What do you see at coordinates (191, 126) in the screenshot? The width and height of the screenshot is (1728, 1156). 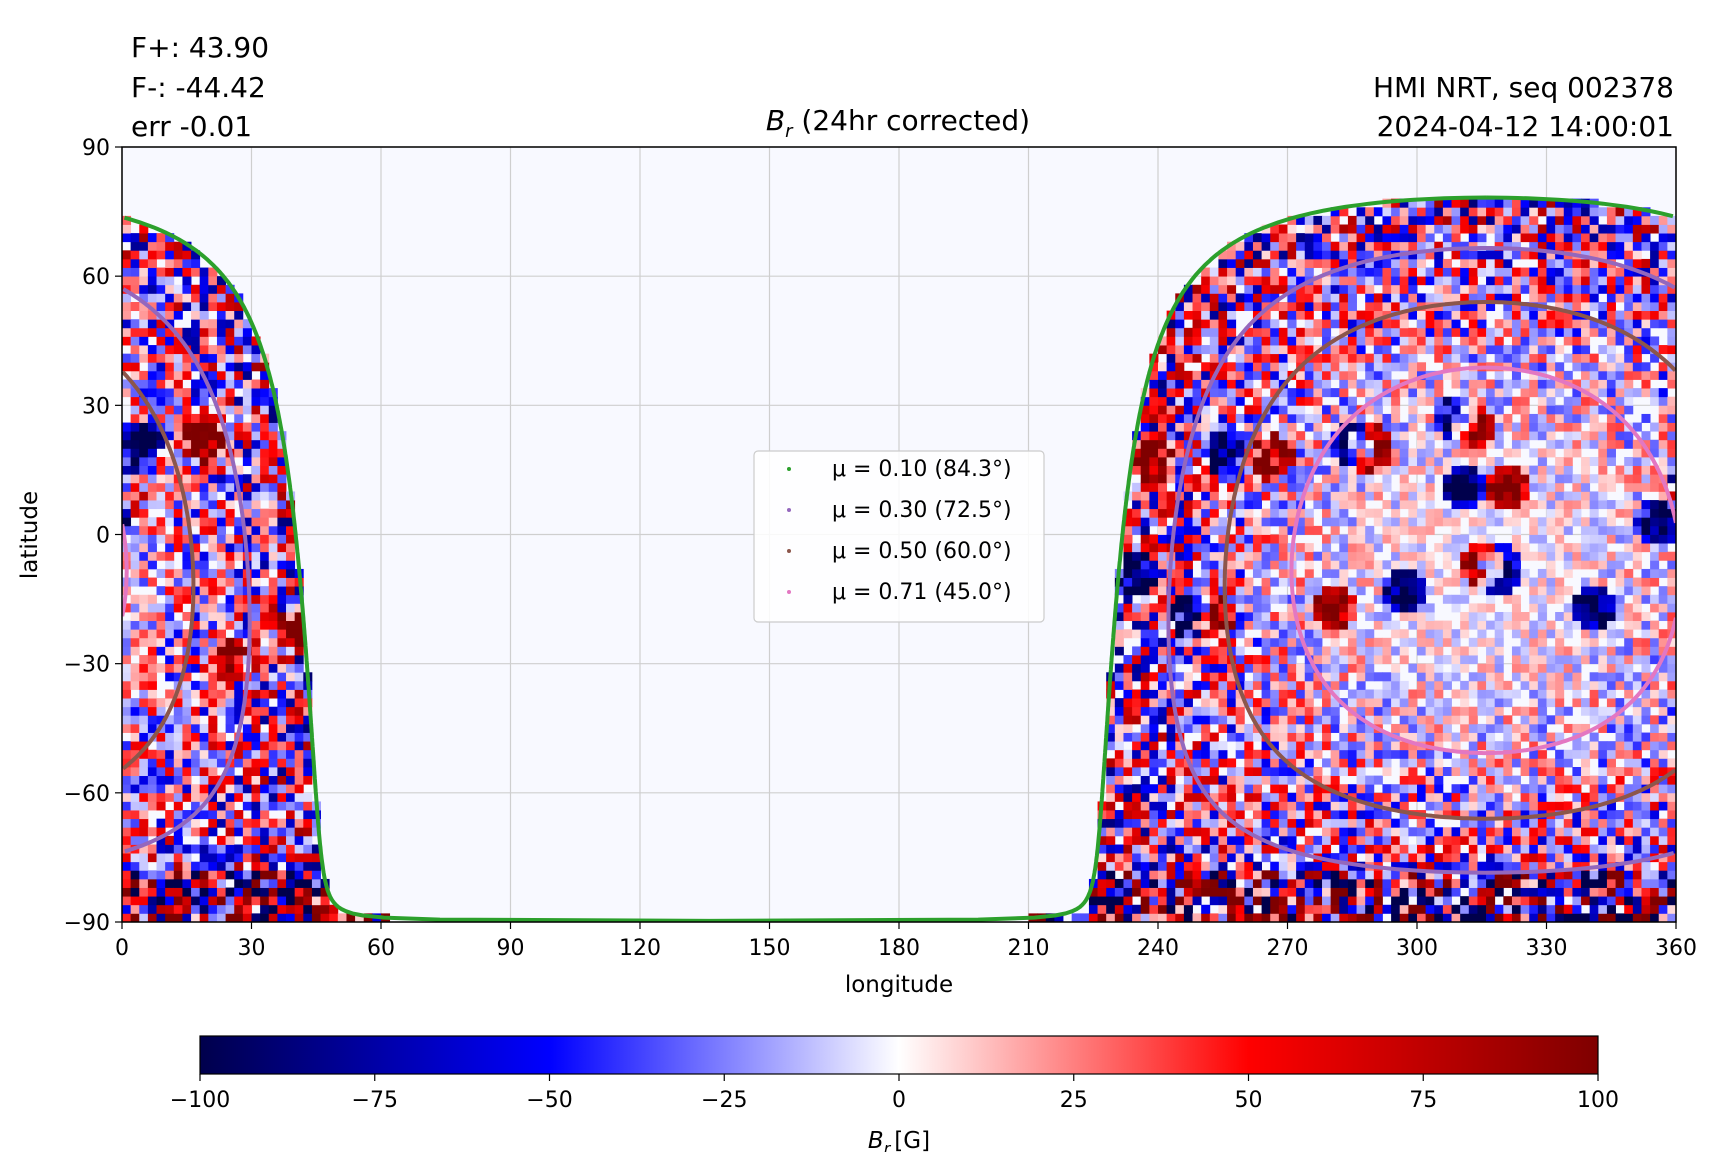 I see `flux-error-text: err -0.01` at bounding box center [191, 126].